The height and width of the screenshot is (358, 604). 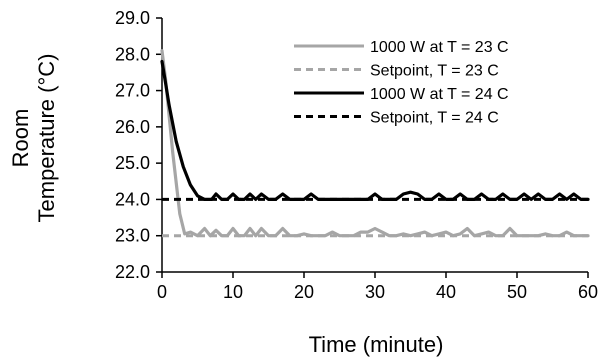 I want to click on y-tick-label: 27.0, so click(x=132, y=91).